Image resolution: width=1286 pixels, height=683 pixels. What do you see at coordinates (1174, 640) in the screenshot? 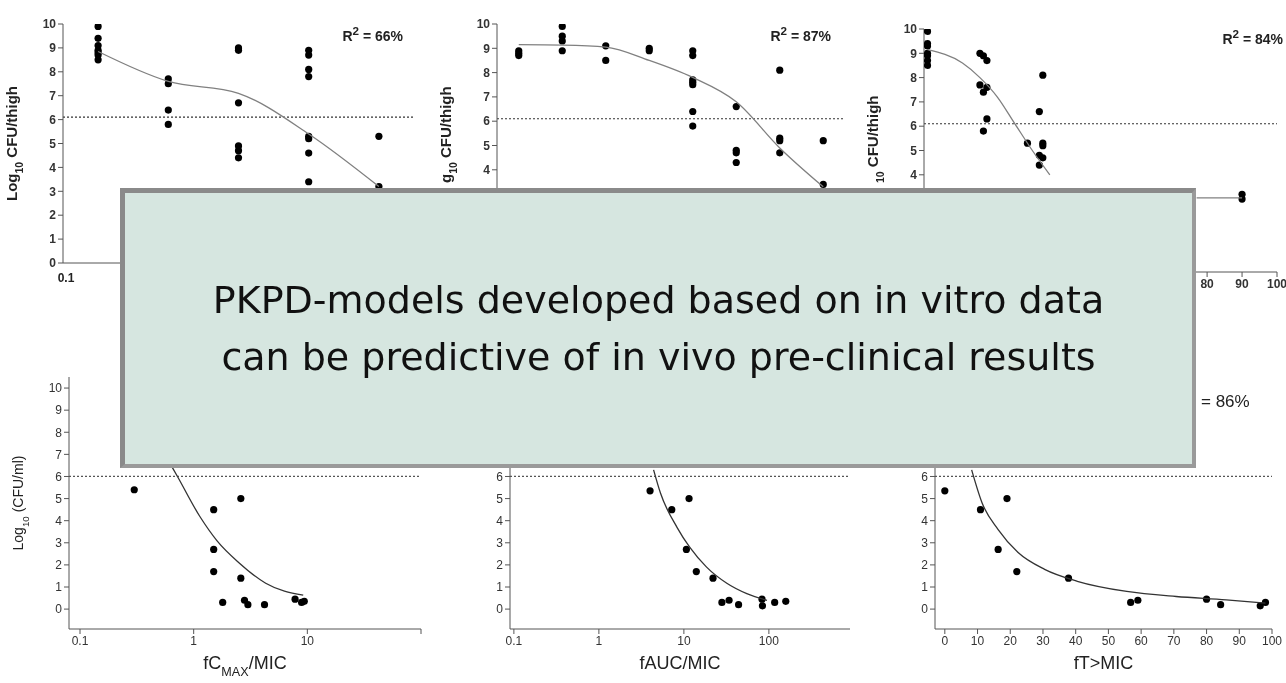
I see `x-tick-label: 70` at bounding box center [1174, 640].